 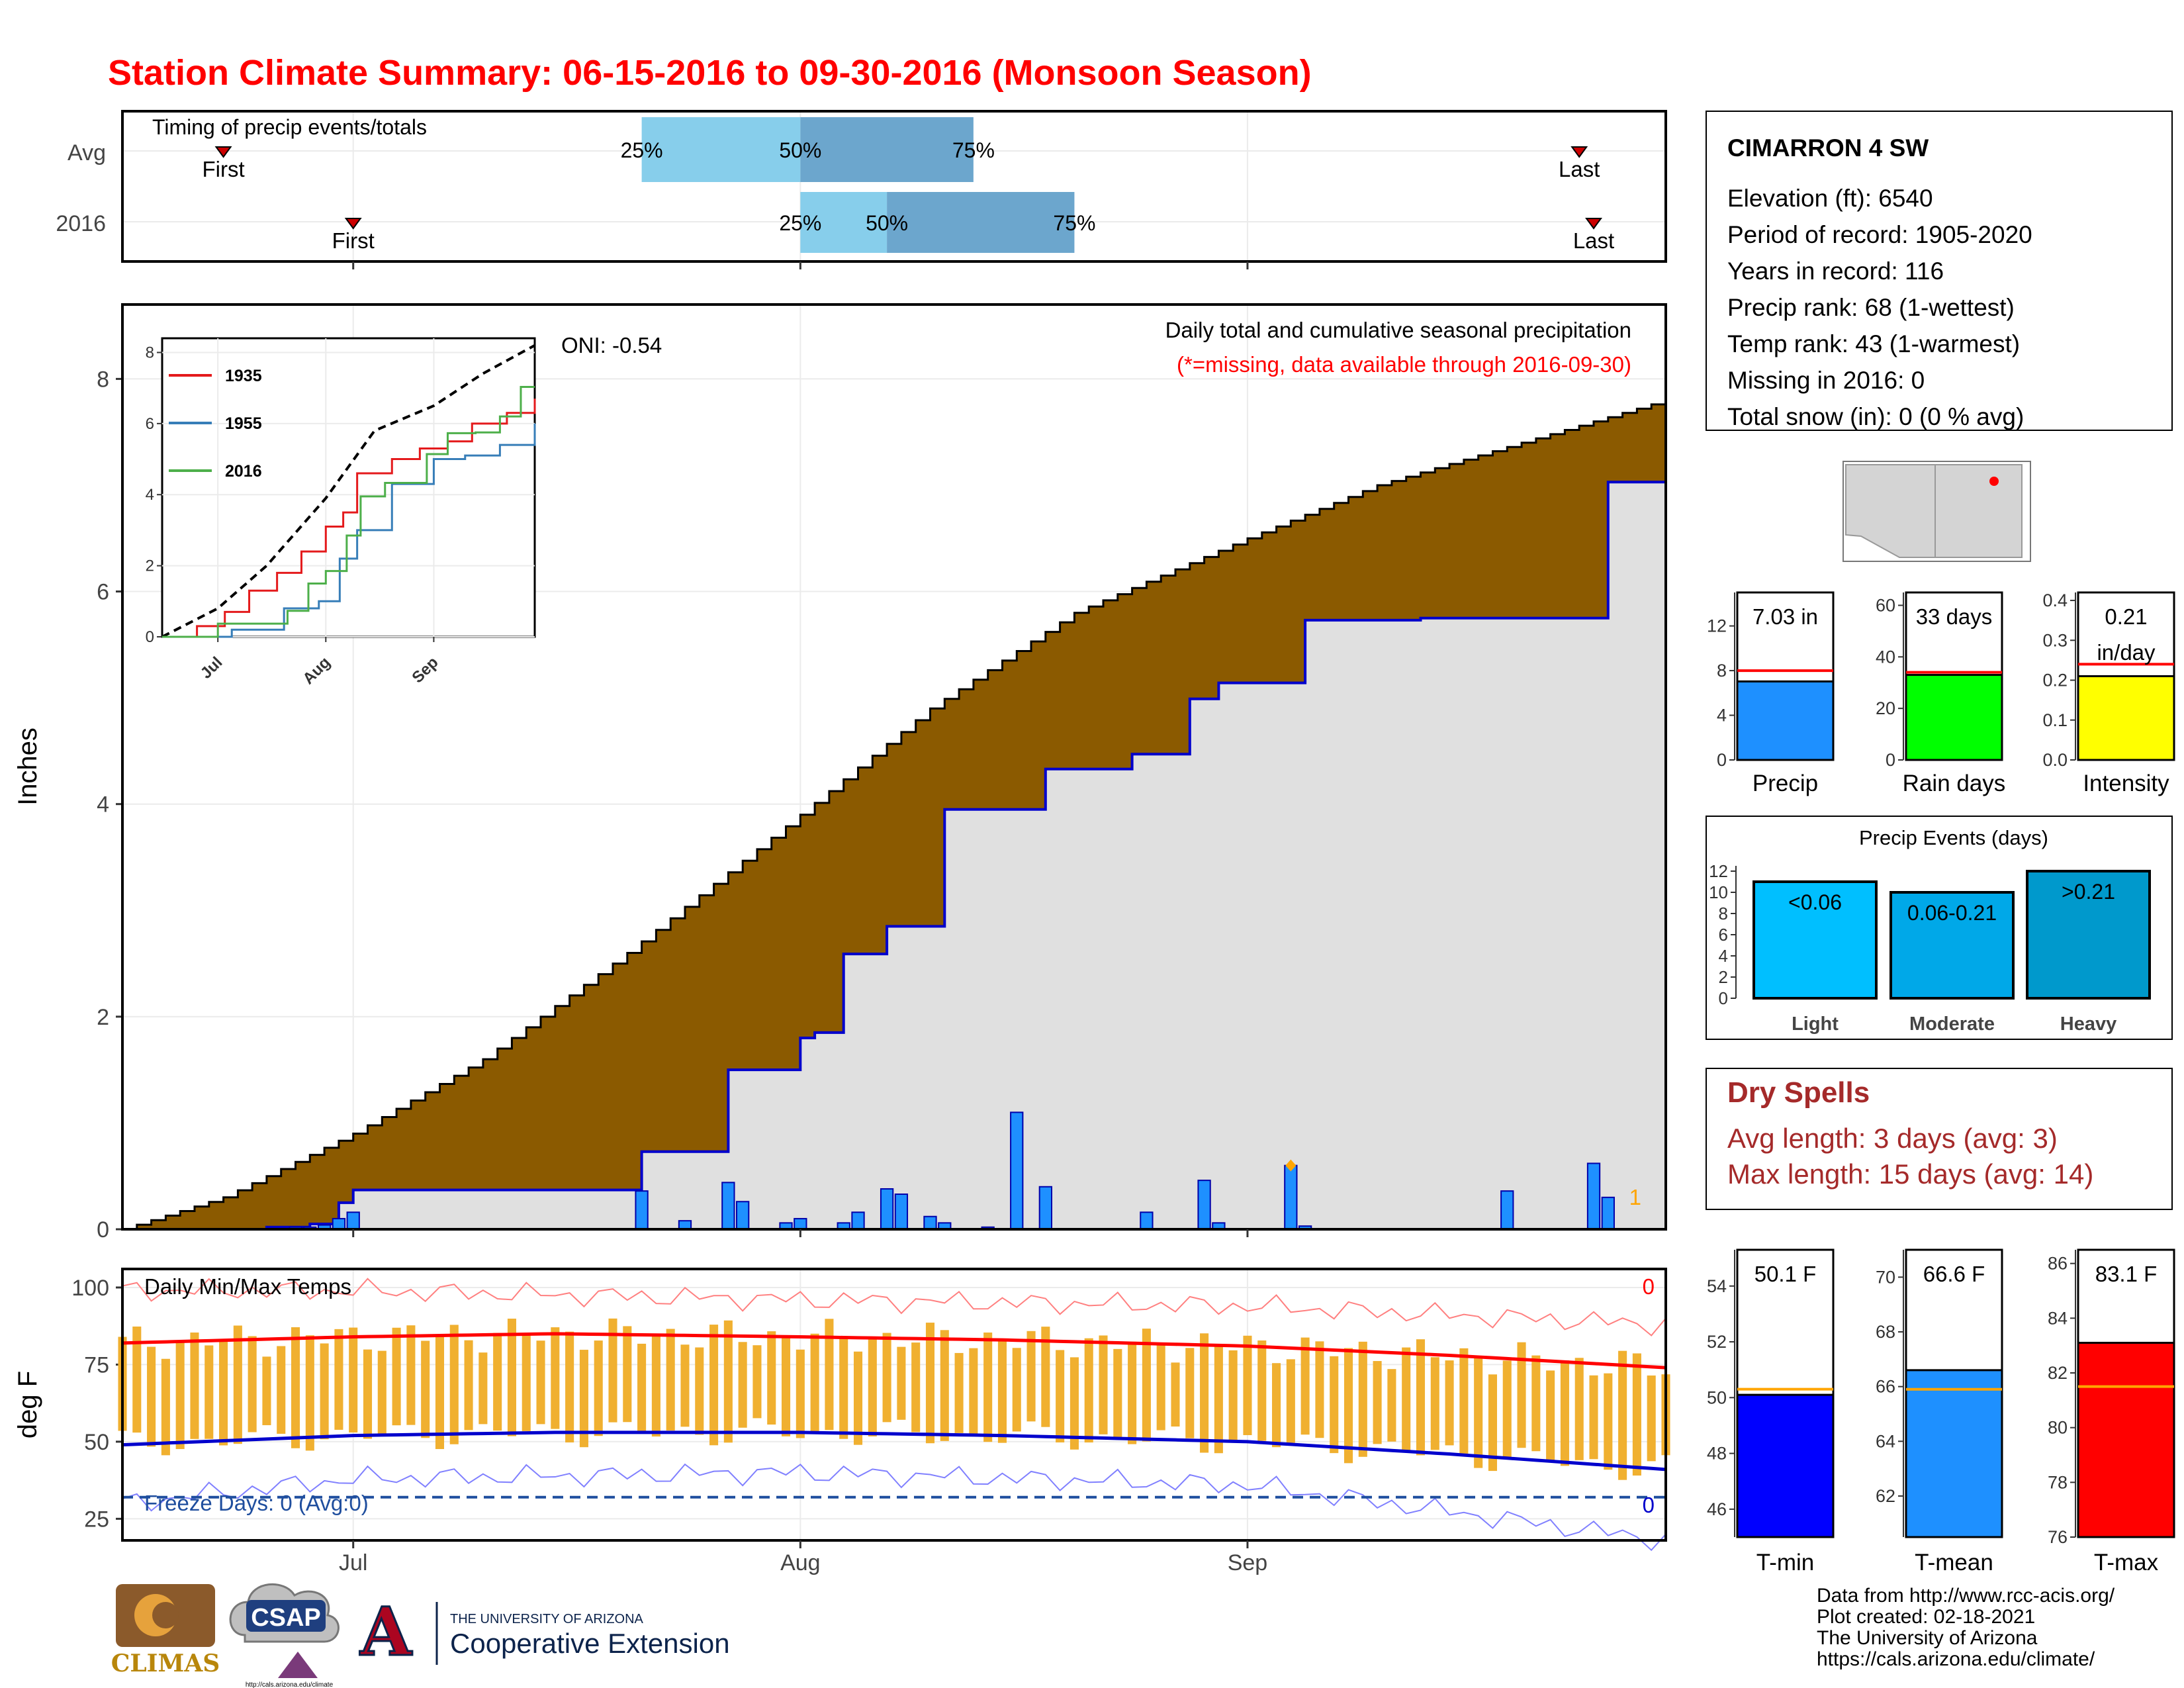 I want to click on avg-max-line, so click(x=894, y=1351).